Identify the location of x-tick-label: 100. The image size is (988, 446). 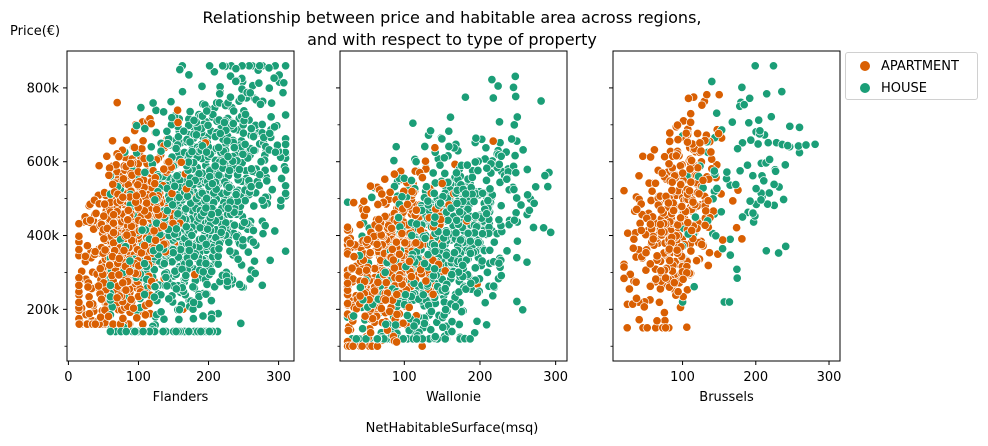
(404, 377).